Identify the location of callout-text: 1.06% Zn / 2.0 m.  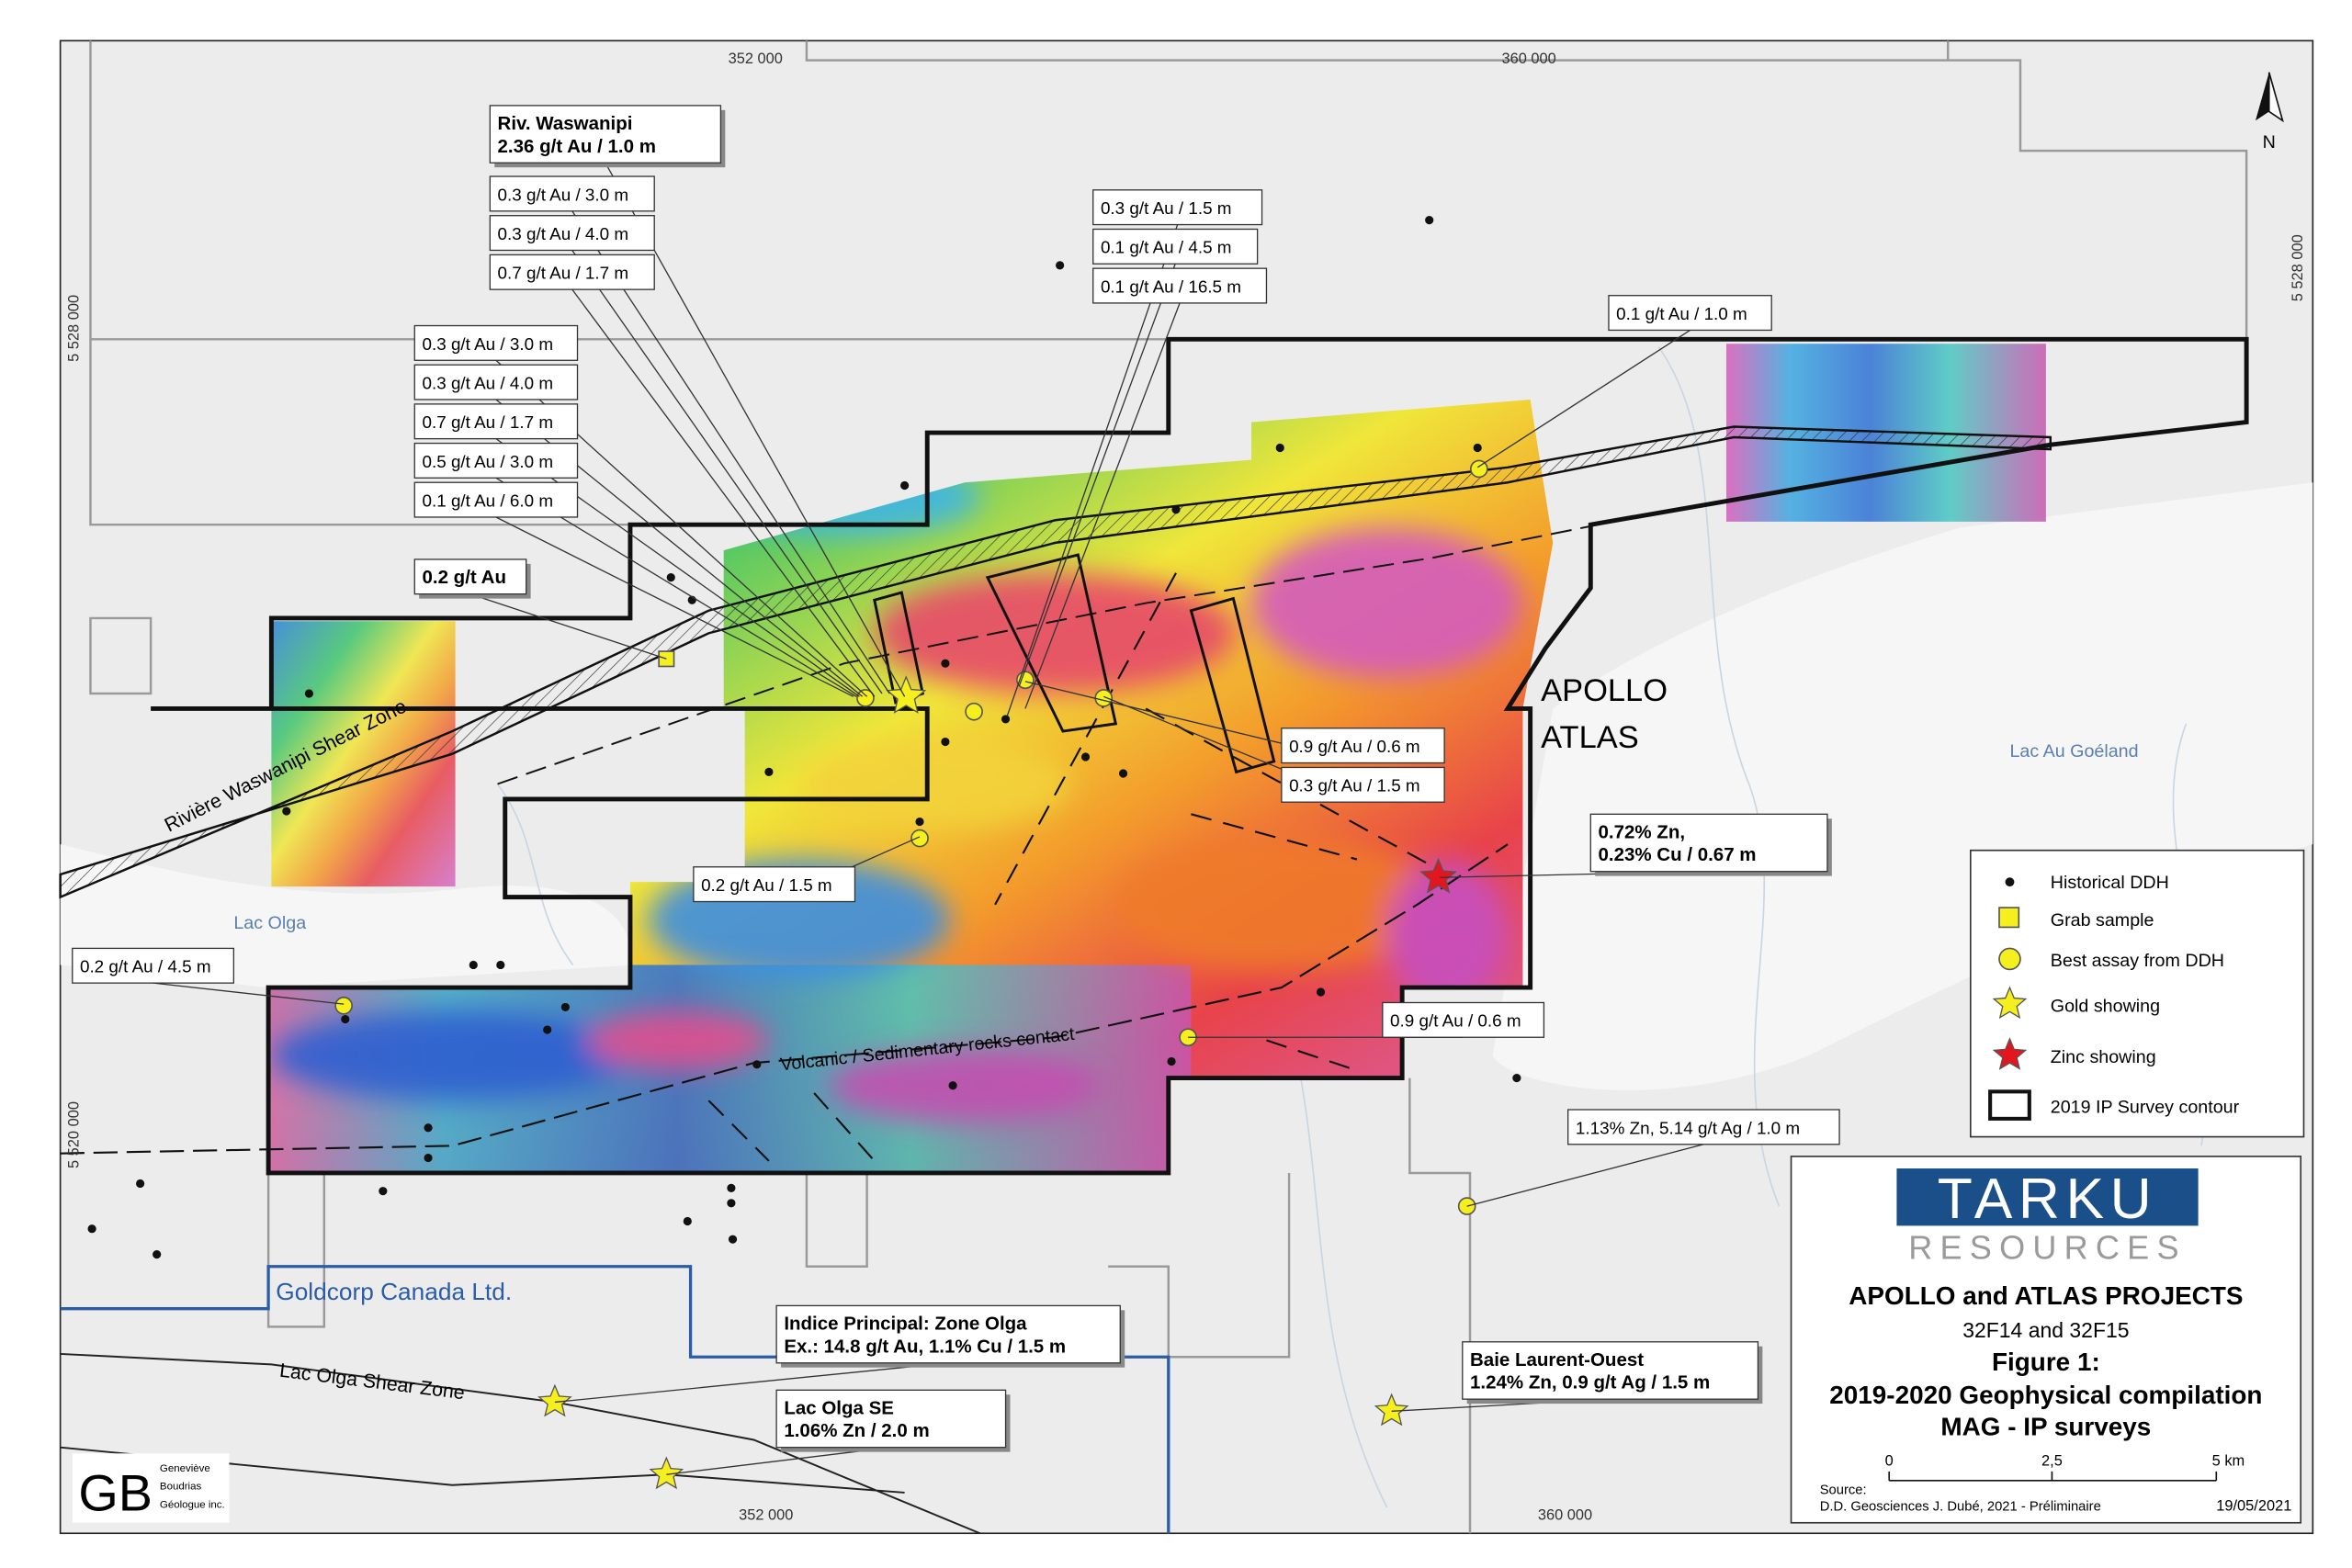
(856, 1431).